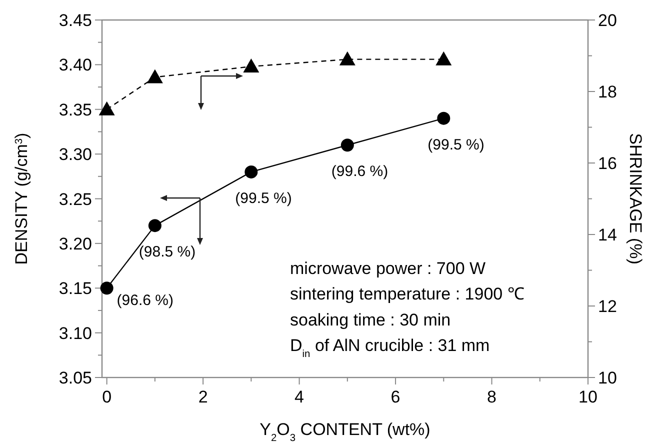 The width and height of the screenshot is (653, 443). Describe the element at coordinates (75, 65) in the screenshot. I see `y-tick-label: 3.40` at that location.